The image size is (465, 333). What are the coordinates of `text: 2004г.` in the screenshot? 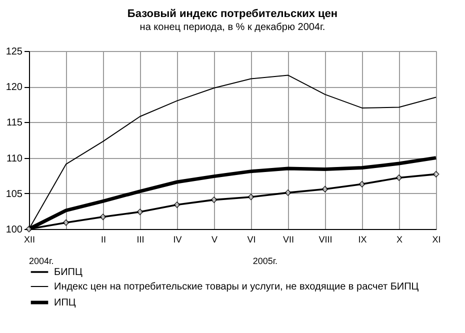 It's located at (41, 261).